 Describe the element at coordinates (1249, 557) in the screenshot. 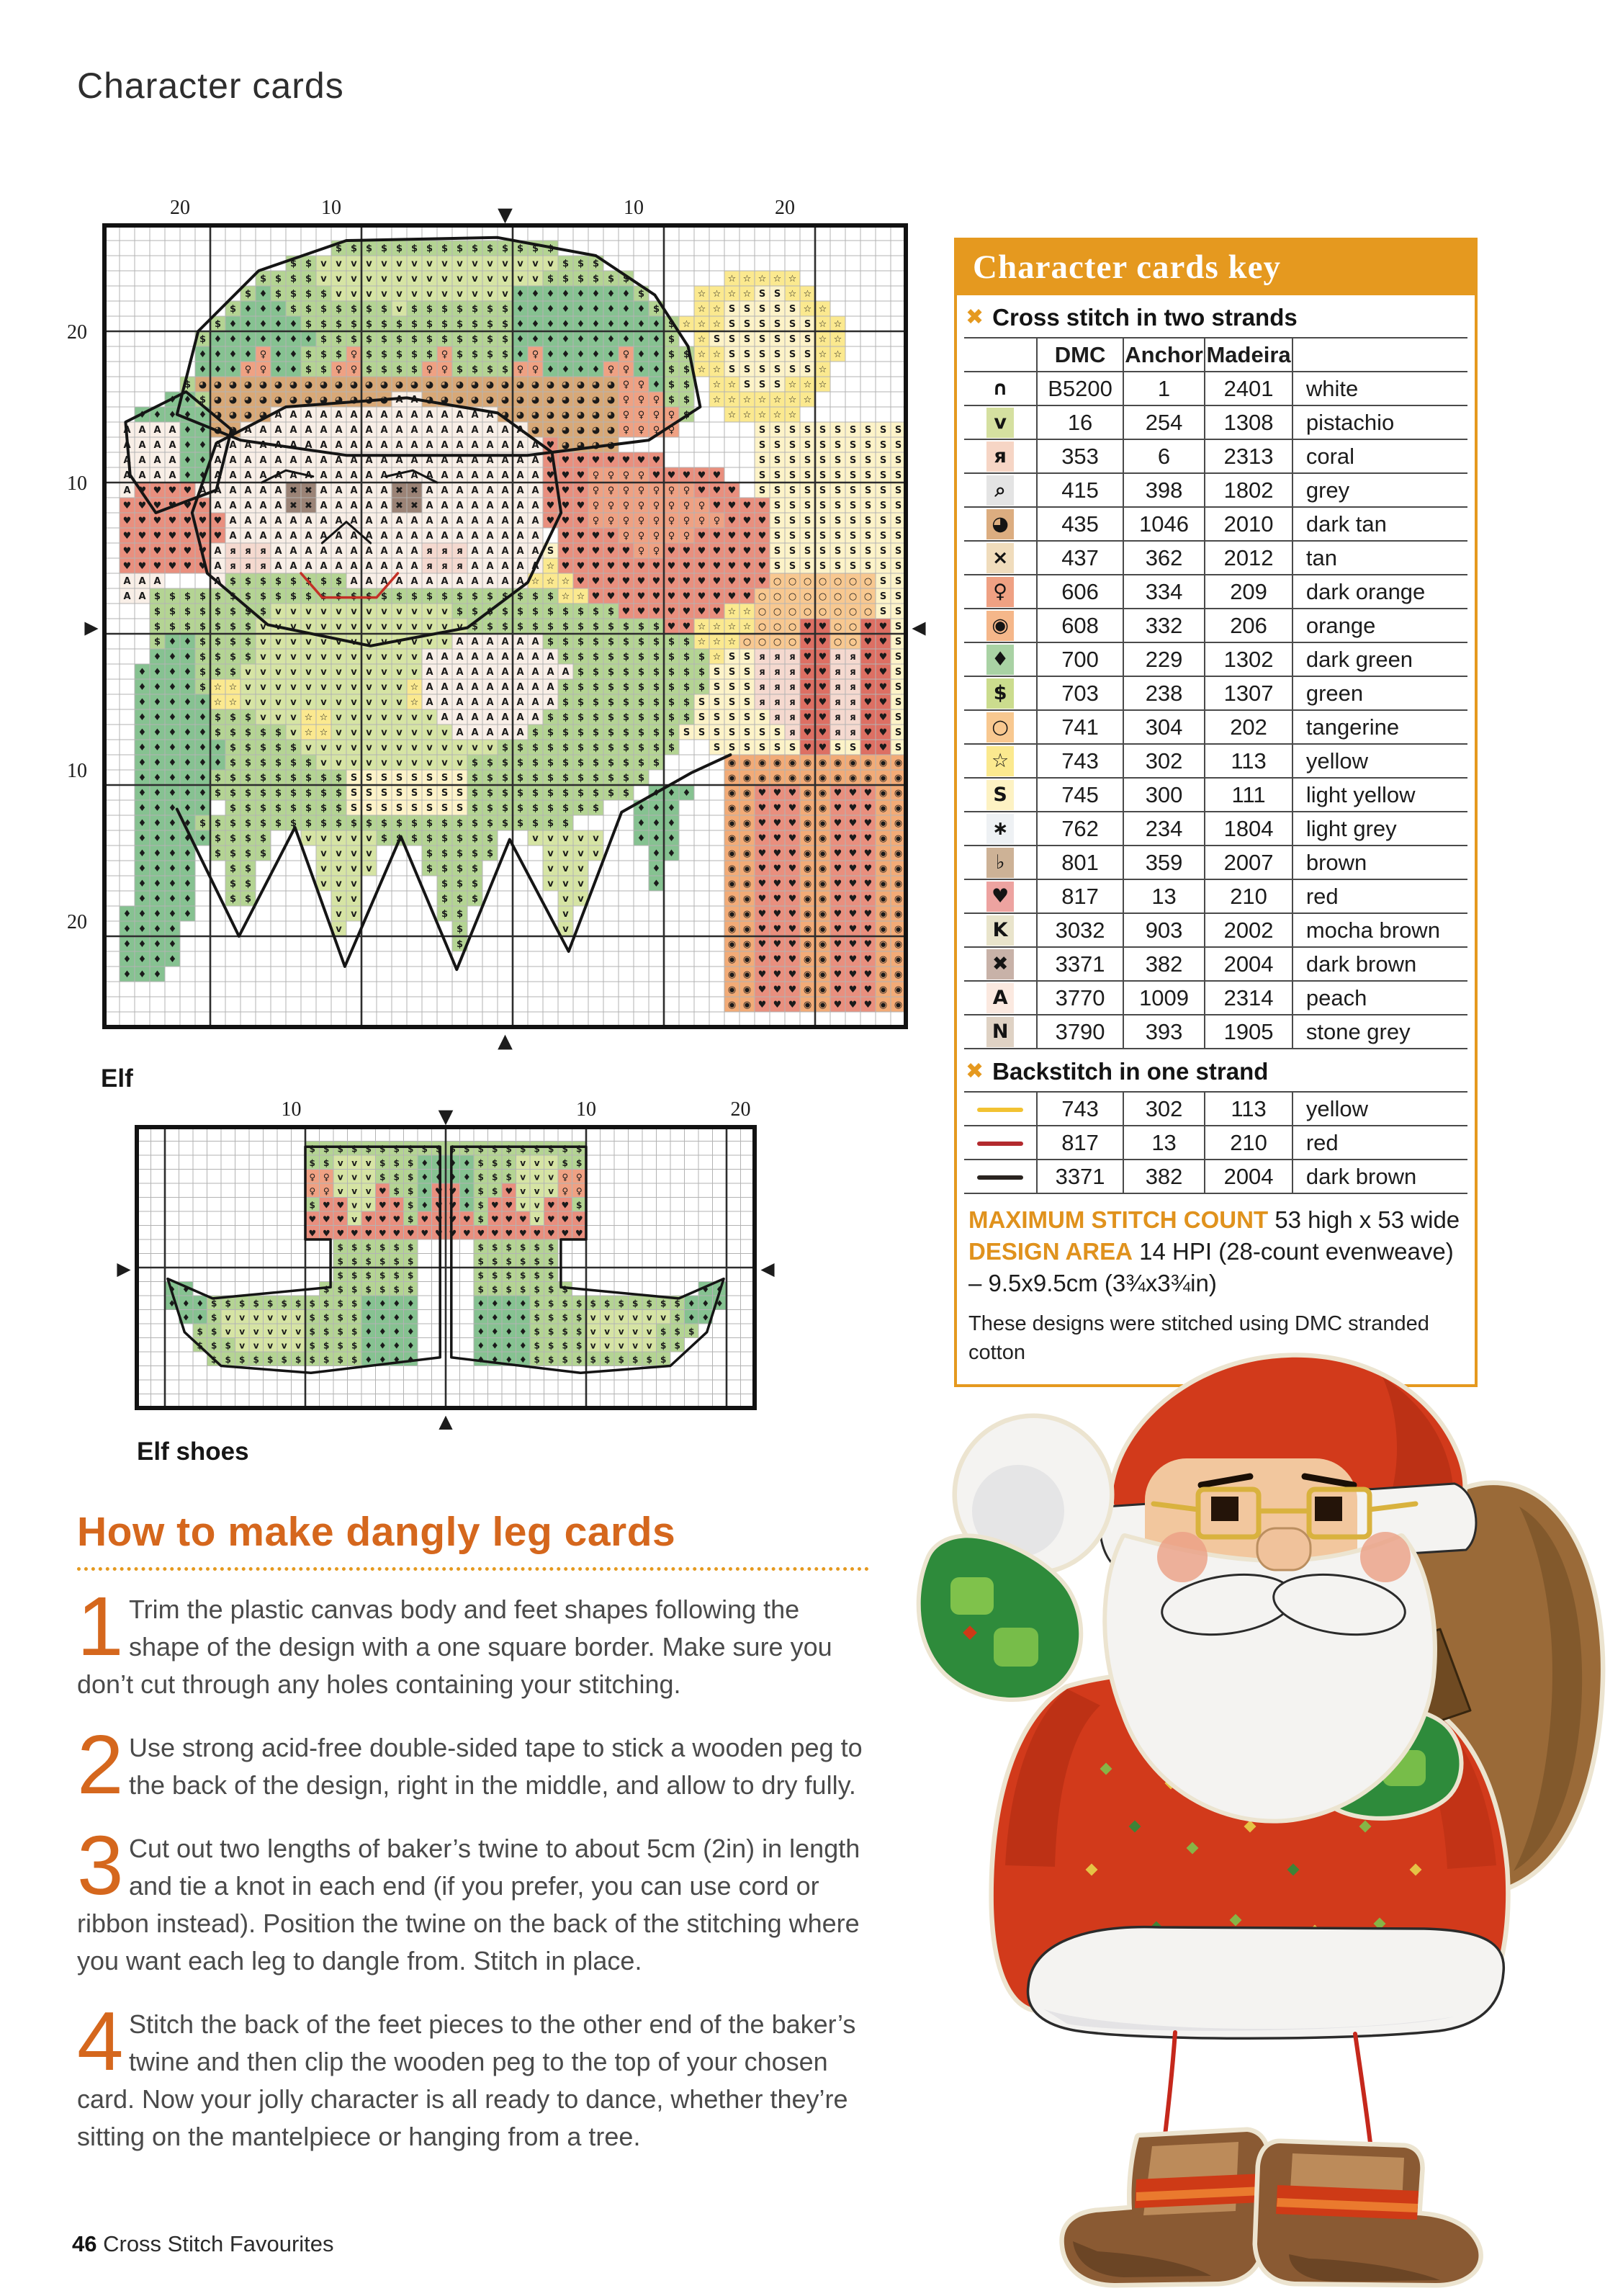

I see `key-madeira: 2012` at that location.